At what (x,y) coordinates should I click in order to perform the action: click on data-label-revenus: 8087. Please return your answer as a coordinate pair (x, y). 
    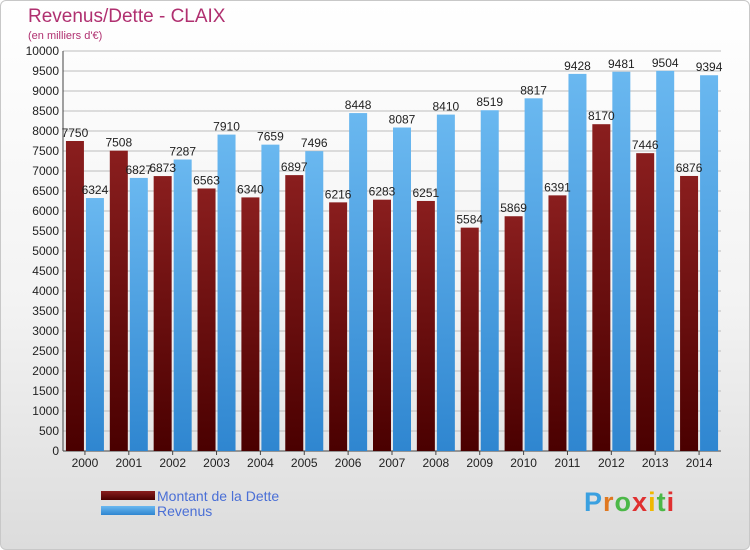
    Looking at the image, I should click on (402, 120).